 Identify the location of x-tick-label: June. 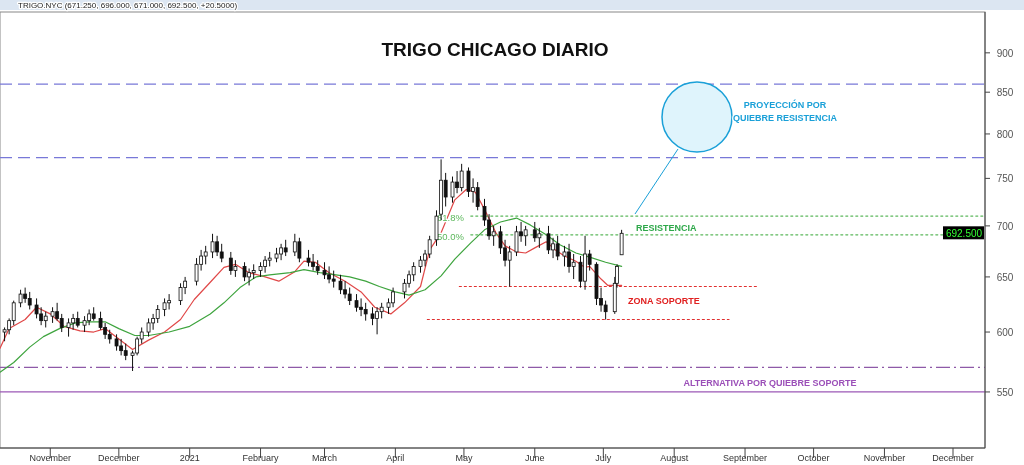
(535, 458).